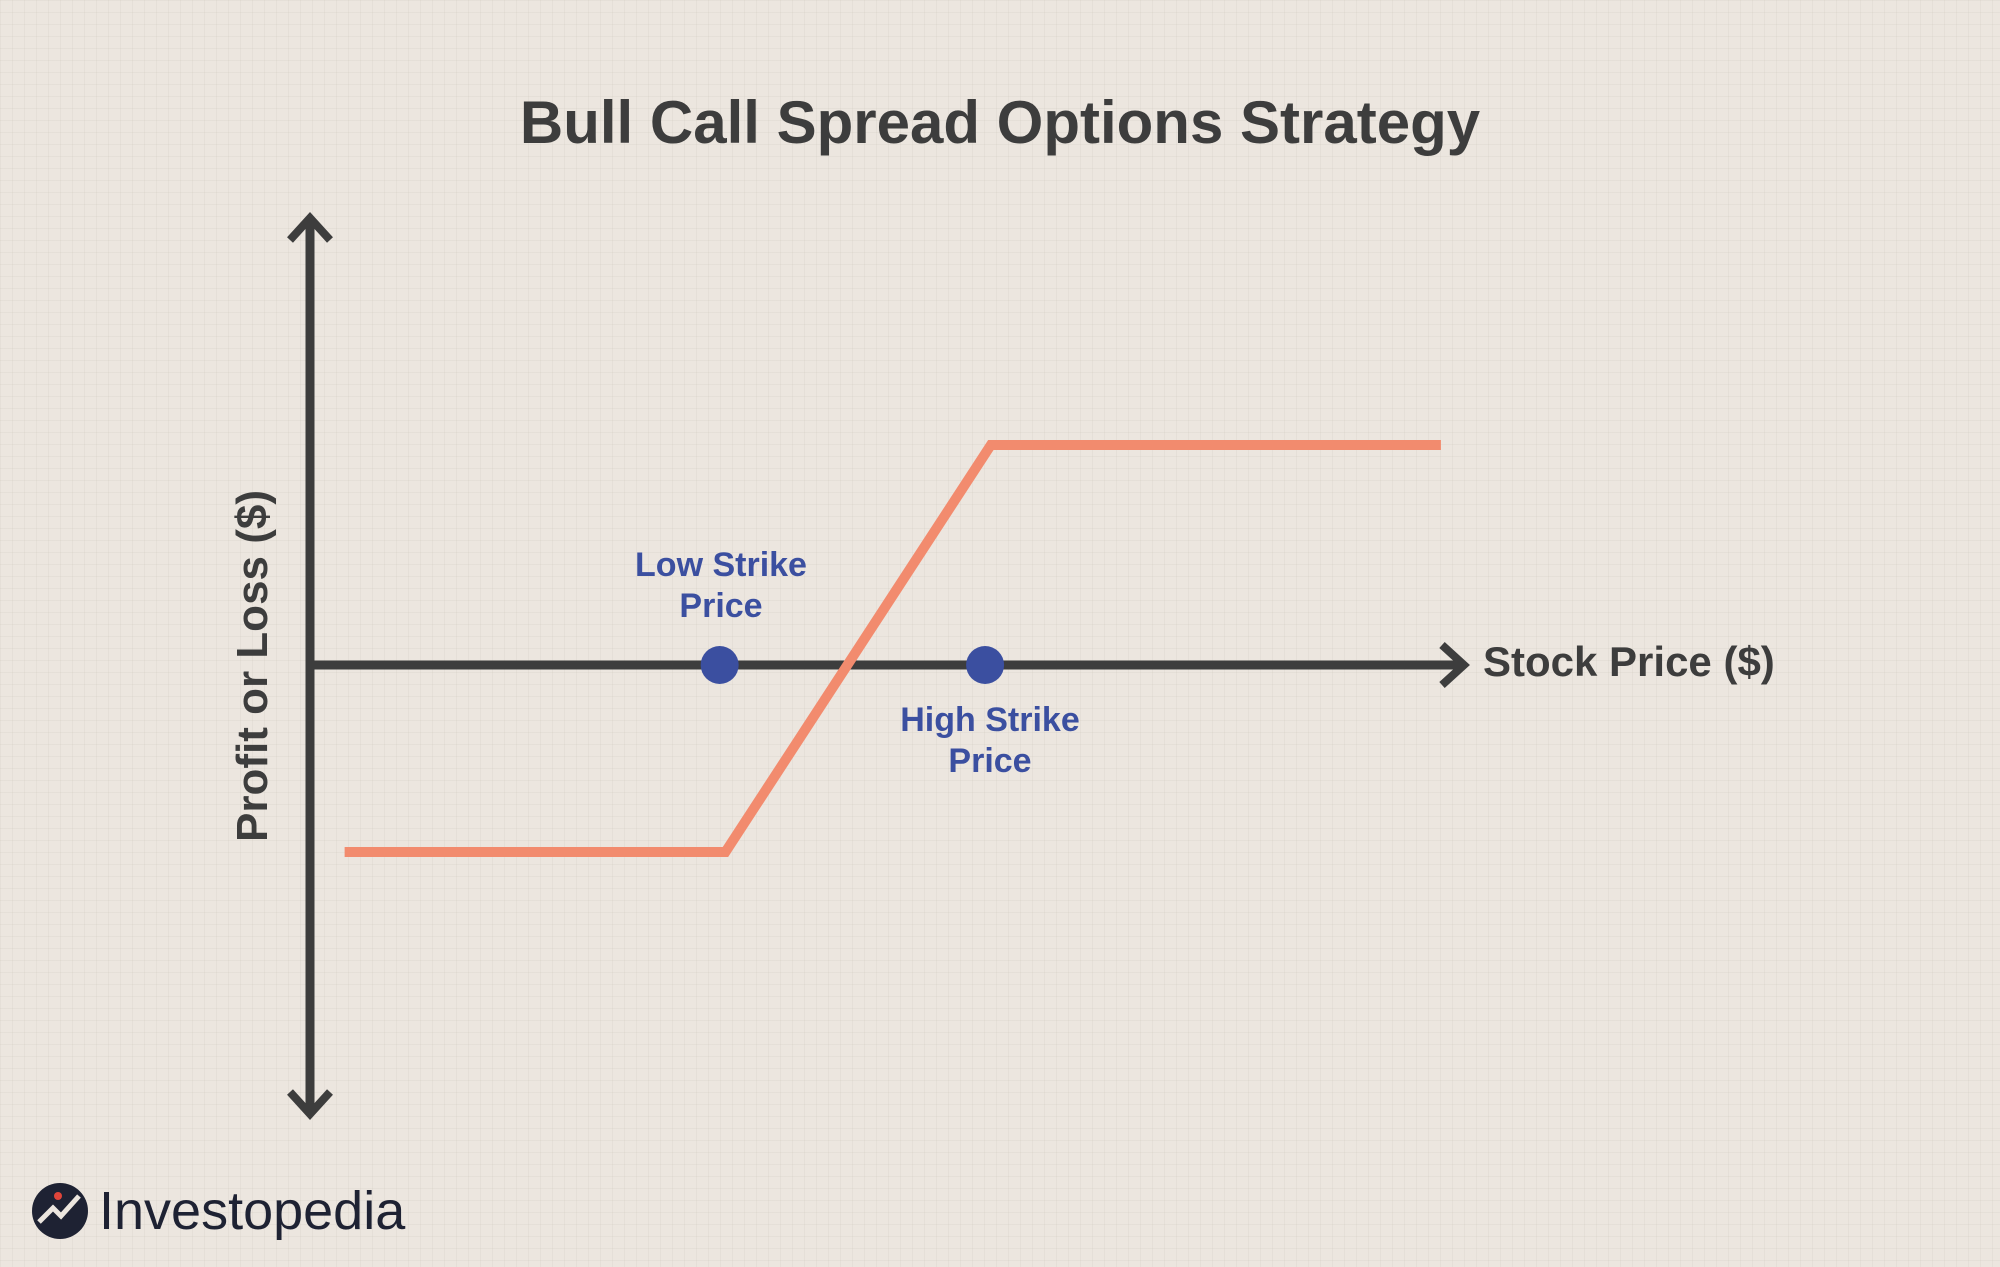 This screenshot has height=1267, width=2000. I want to click on low-strike-label-line1: Low Strike, so click(721, 565).